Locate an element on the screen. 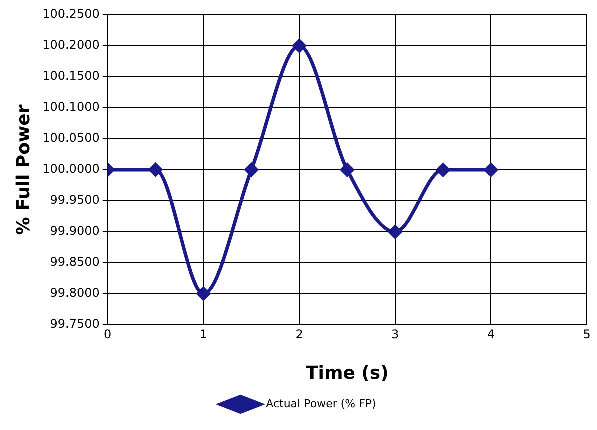 The image size is (597, 430). y-tick-label: 100.2500 is located at coordinates (71, 14).